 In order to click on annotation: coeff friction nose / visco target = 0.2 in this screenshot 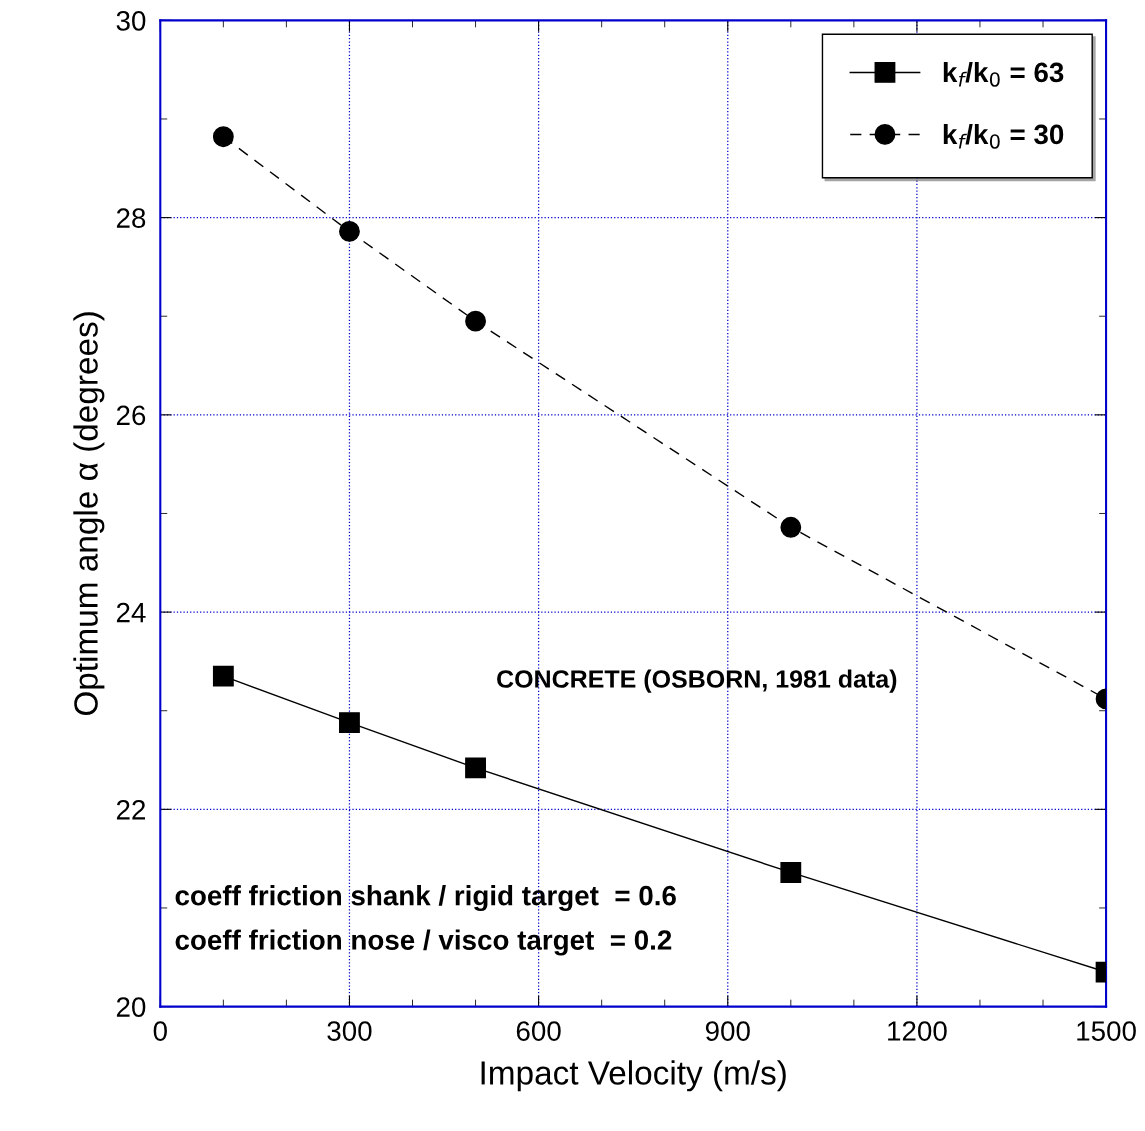, I will do `click(423, 942)`.